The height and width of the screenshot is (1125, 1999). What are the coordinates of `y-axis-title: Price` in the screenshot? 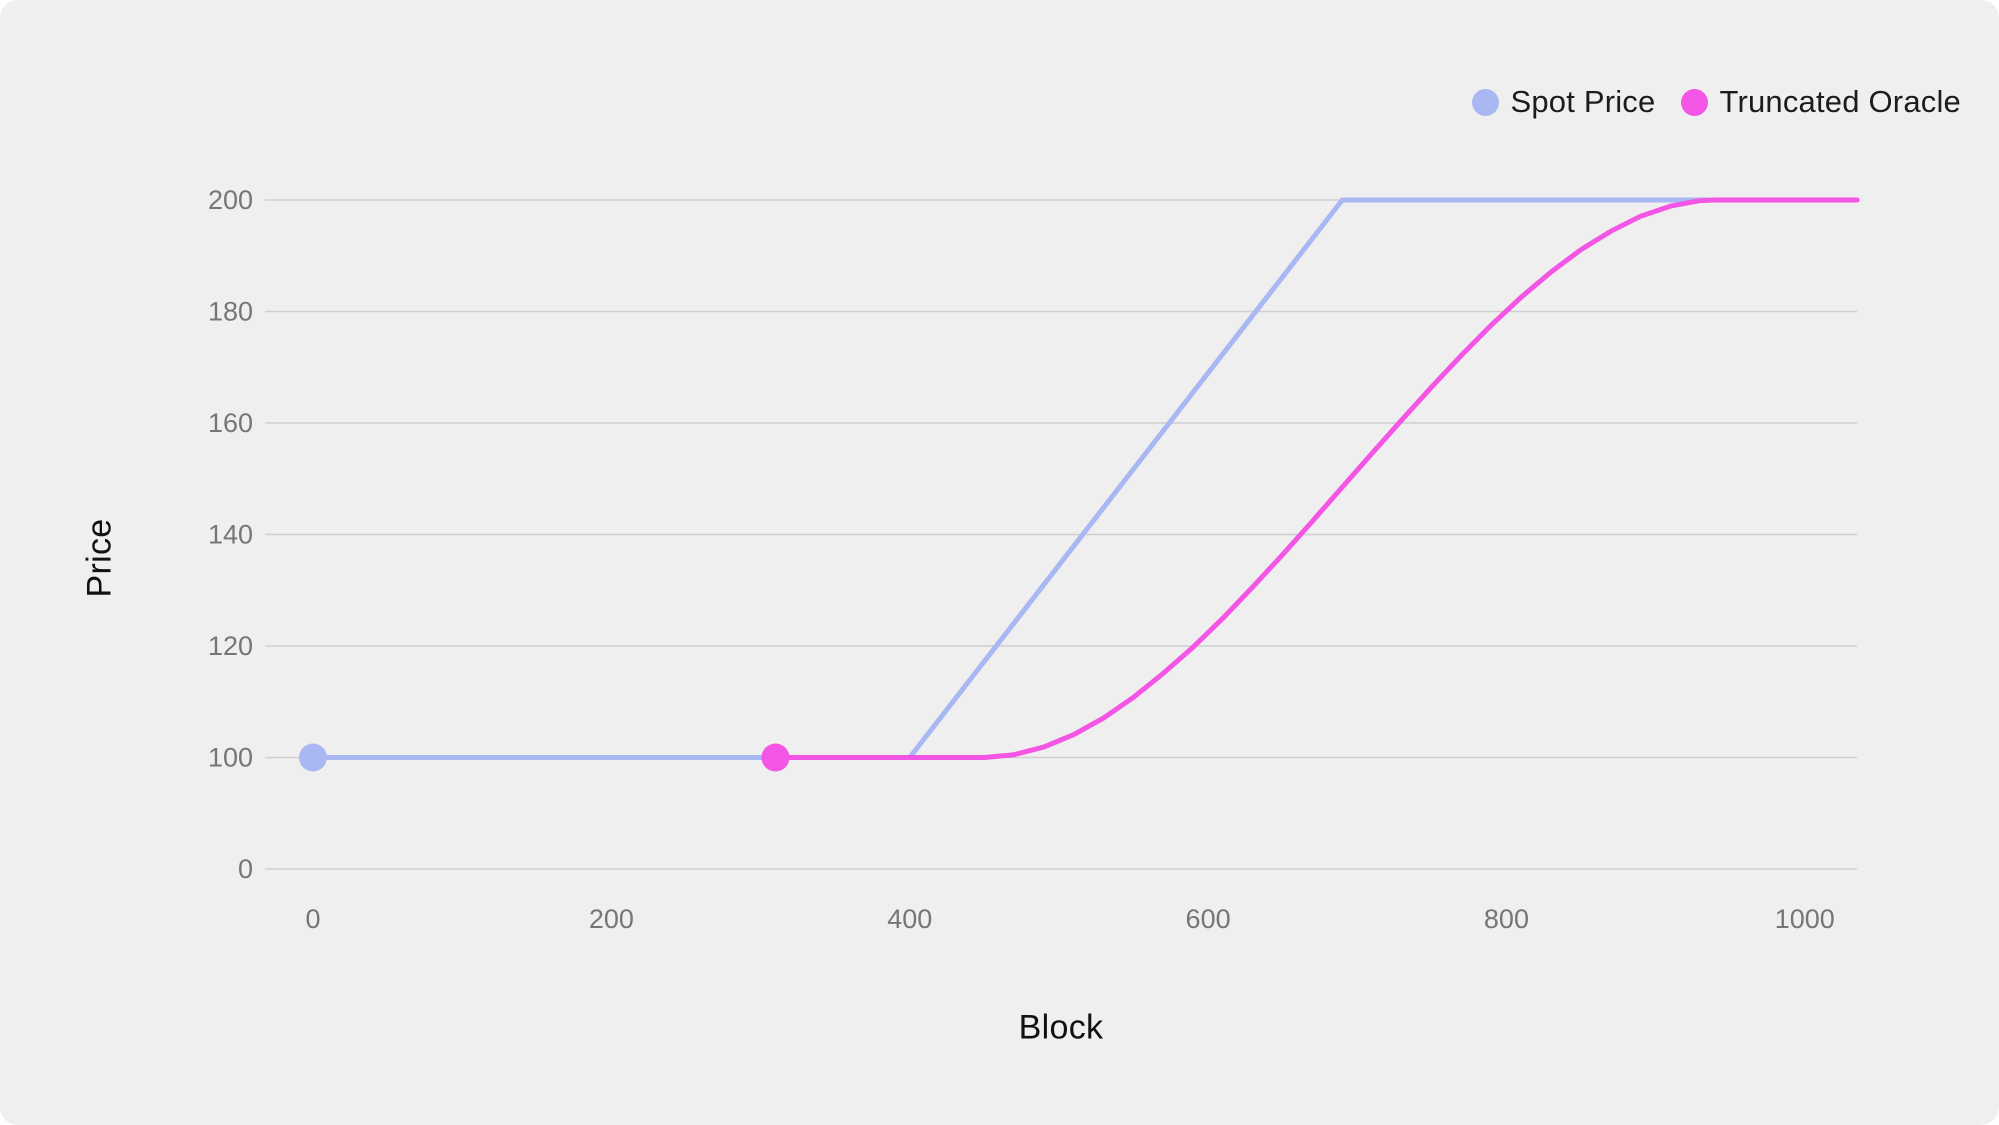 It's located at (99, 558).